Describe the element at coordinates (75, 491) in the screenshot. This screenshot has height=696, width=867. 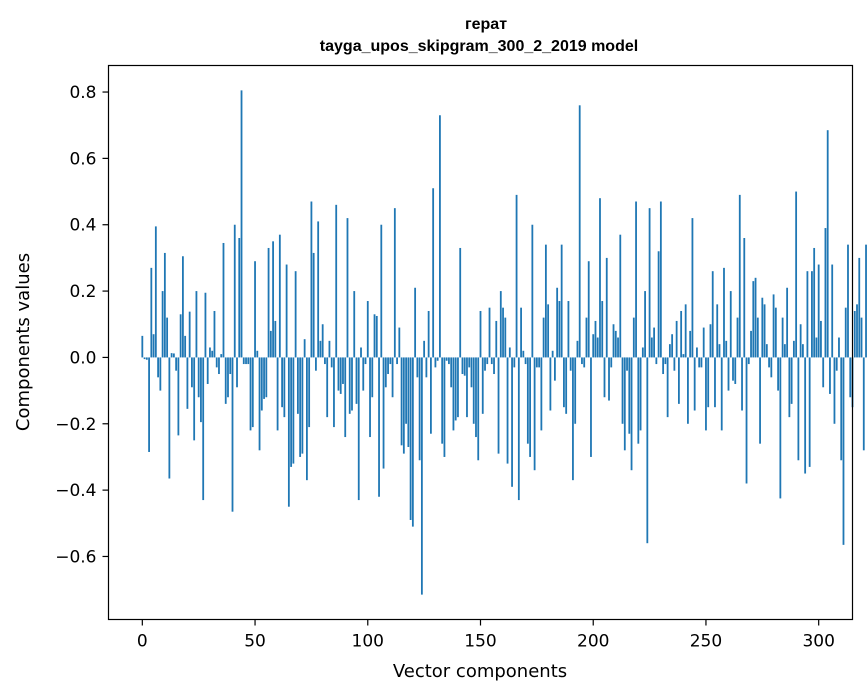
I see `y-tick-label: −0.4` at that location.